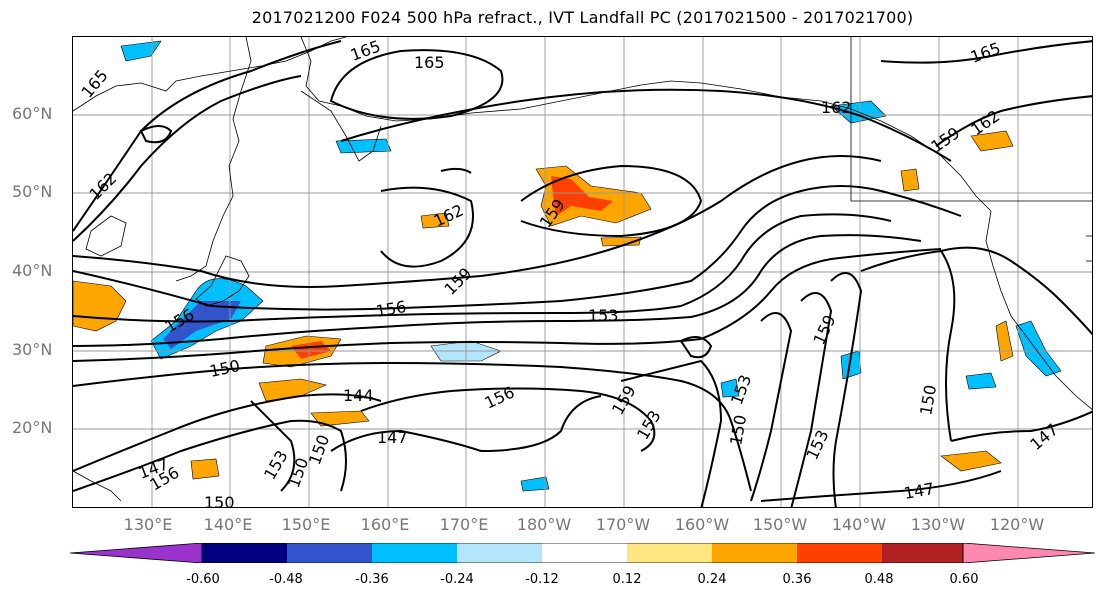 Image resolution: width=1105 pixels, height=601 pixels. What do you see at coordinates (1017, 524) in the screenshot?
I see `lon-label-120w: 120°W` at bounding box center [1017, 524].